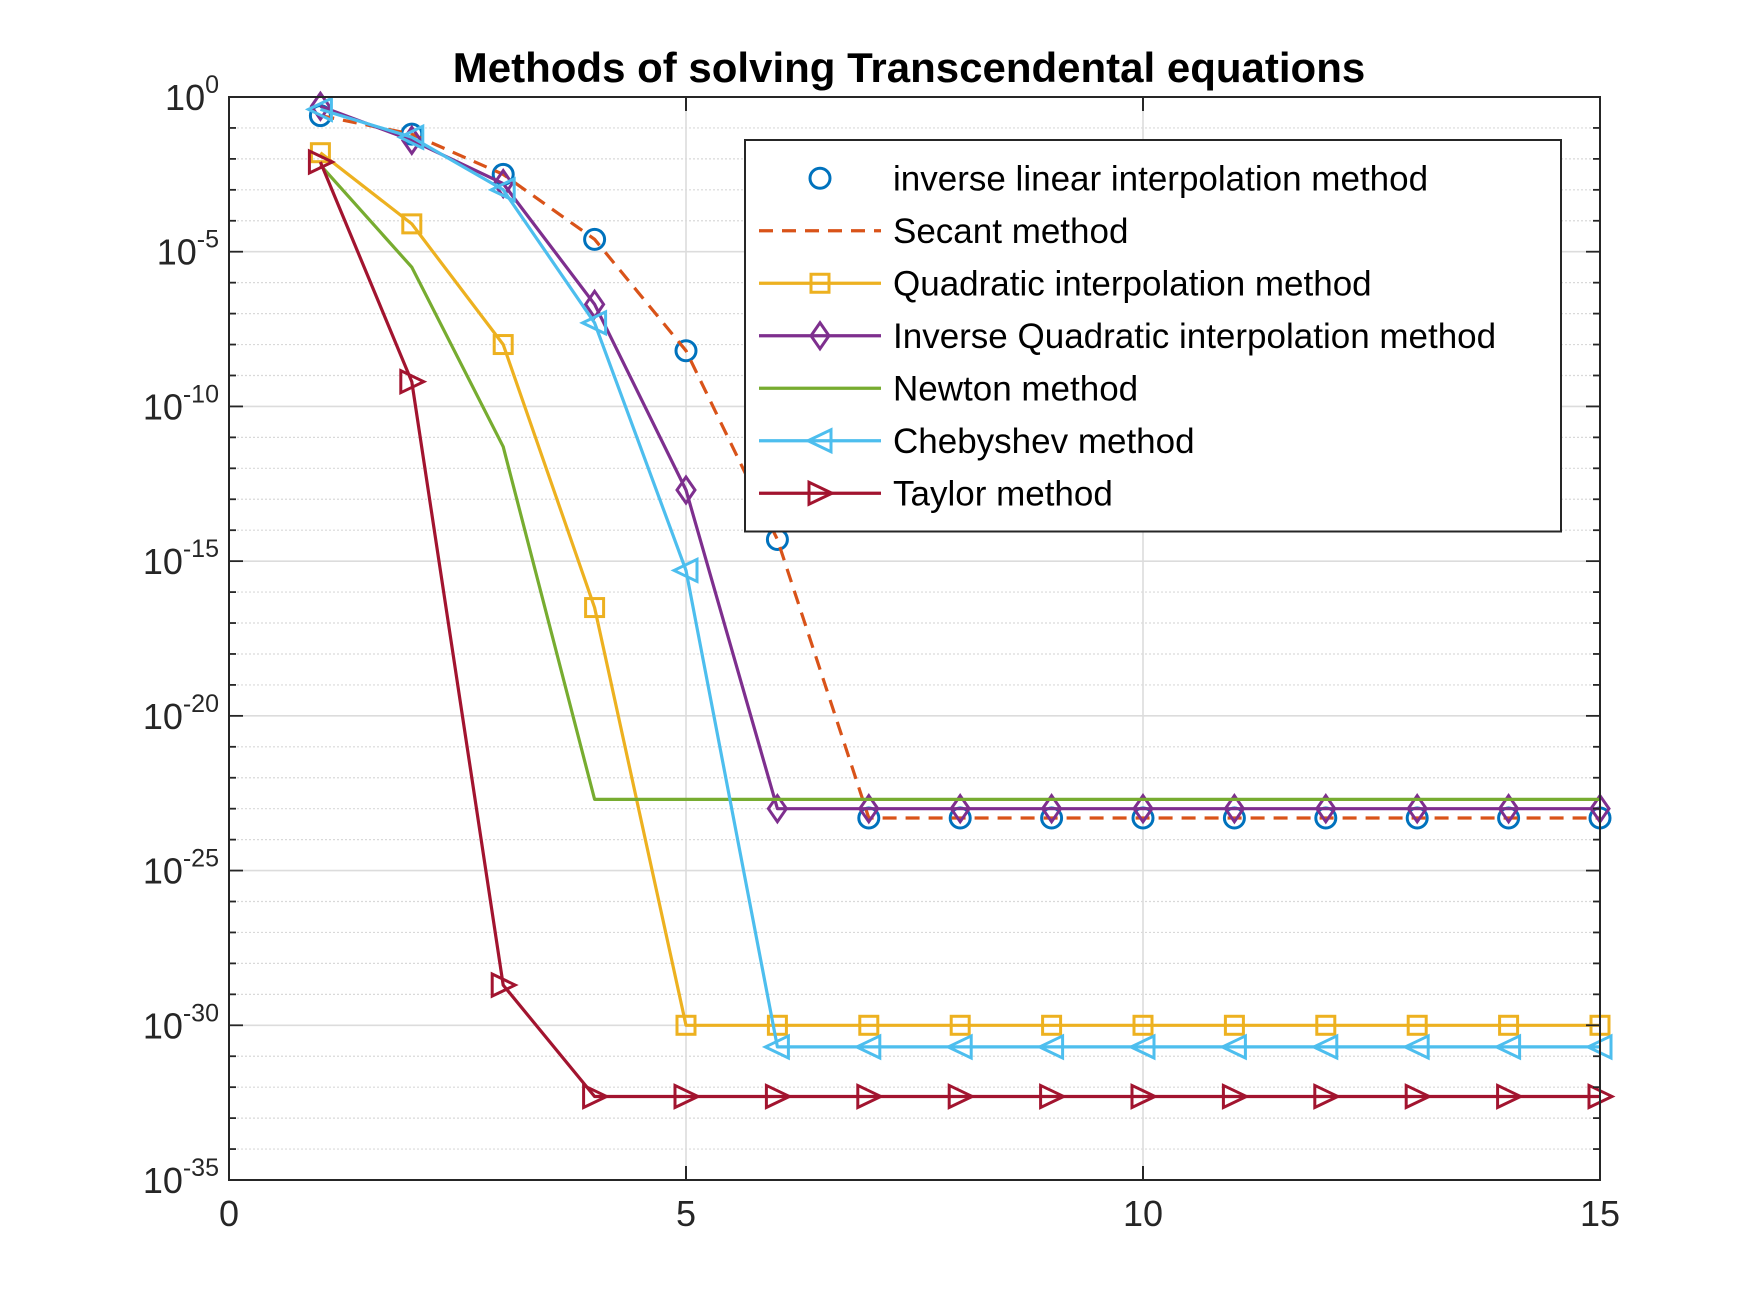  Describe the element at coordinates (1132, 283) in the screenshot. I see `legend-label: Quadratic interpolation method` at that location.